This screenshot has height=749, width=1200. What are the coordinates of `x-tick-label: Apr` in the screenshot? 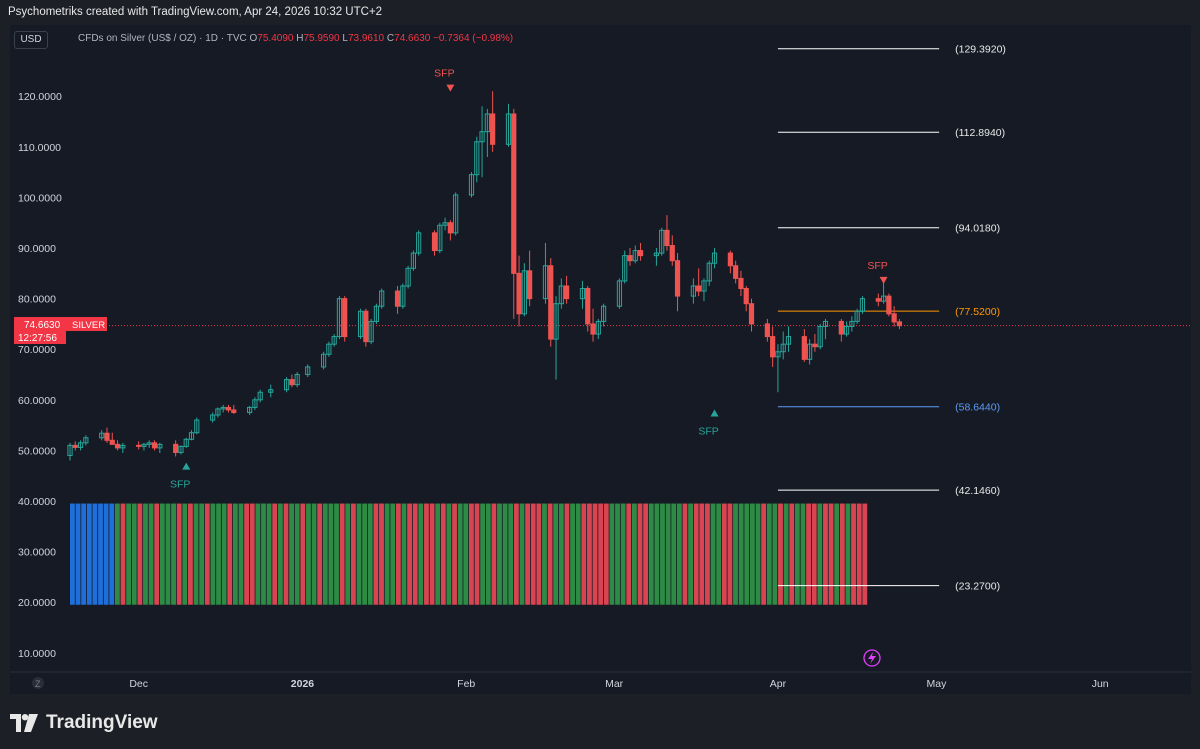 It's located at (778, 684).